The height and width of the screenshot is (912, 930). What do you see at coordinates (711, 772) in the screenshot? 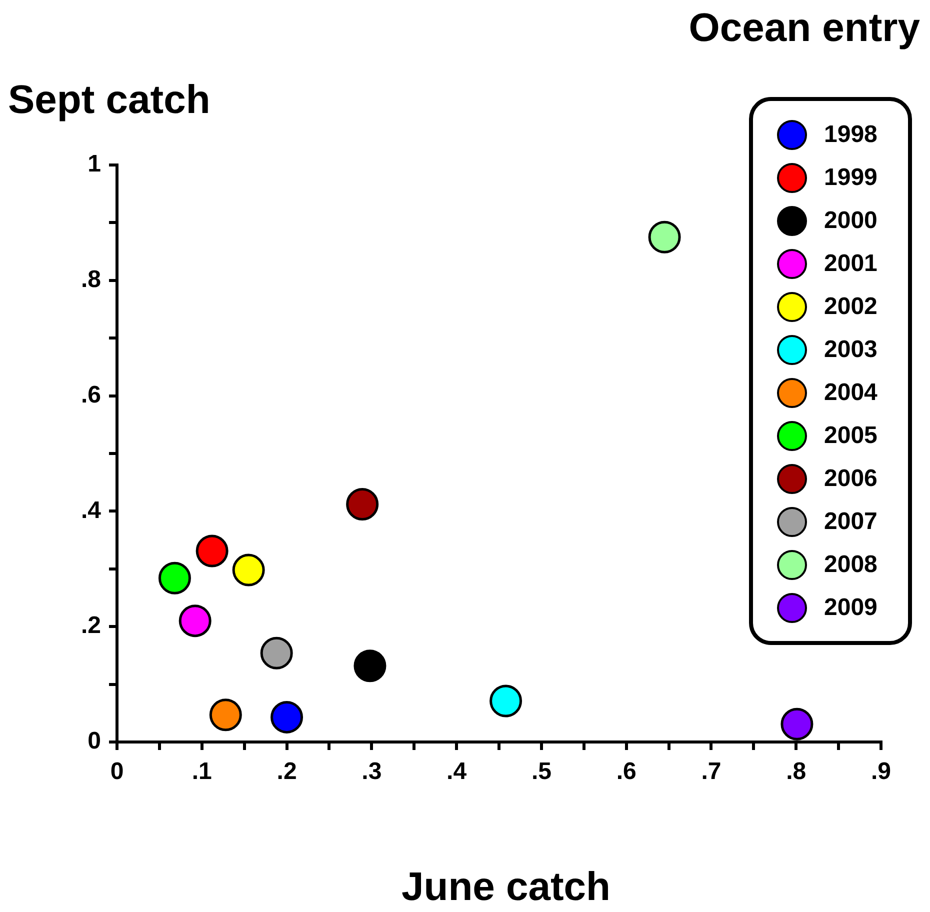
I see `x-tick-label: .7` at bounding box center [711, 772].